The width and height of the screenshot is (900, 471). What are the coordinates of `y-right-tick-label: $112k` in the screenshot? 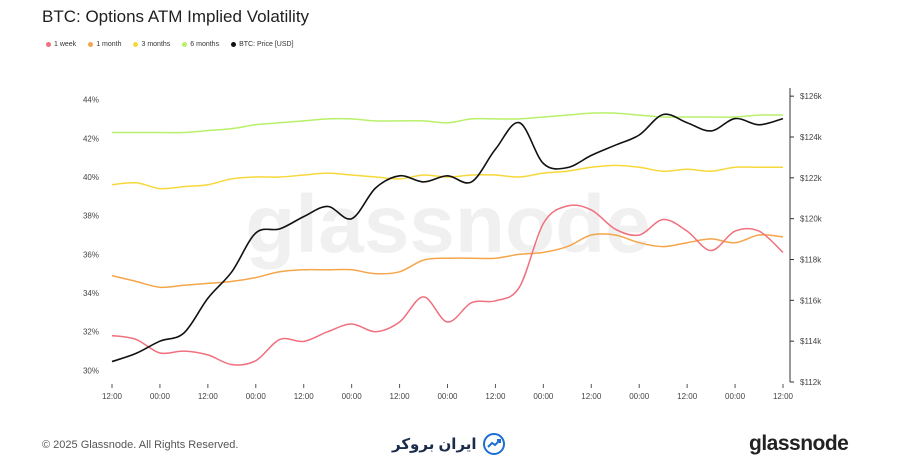 It's located at (811, 382).